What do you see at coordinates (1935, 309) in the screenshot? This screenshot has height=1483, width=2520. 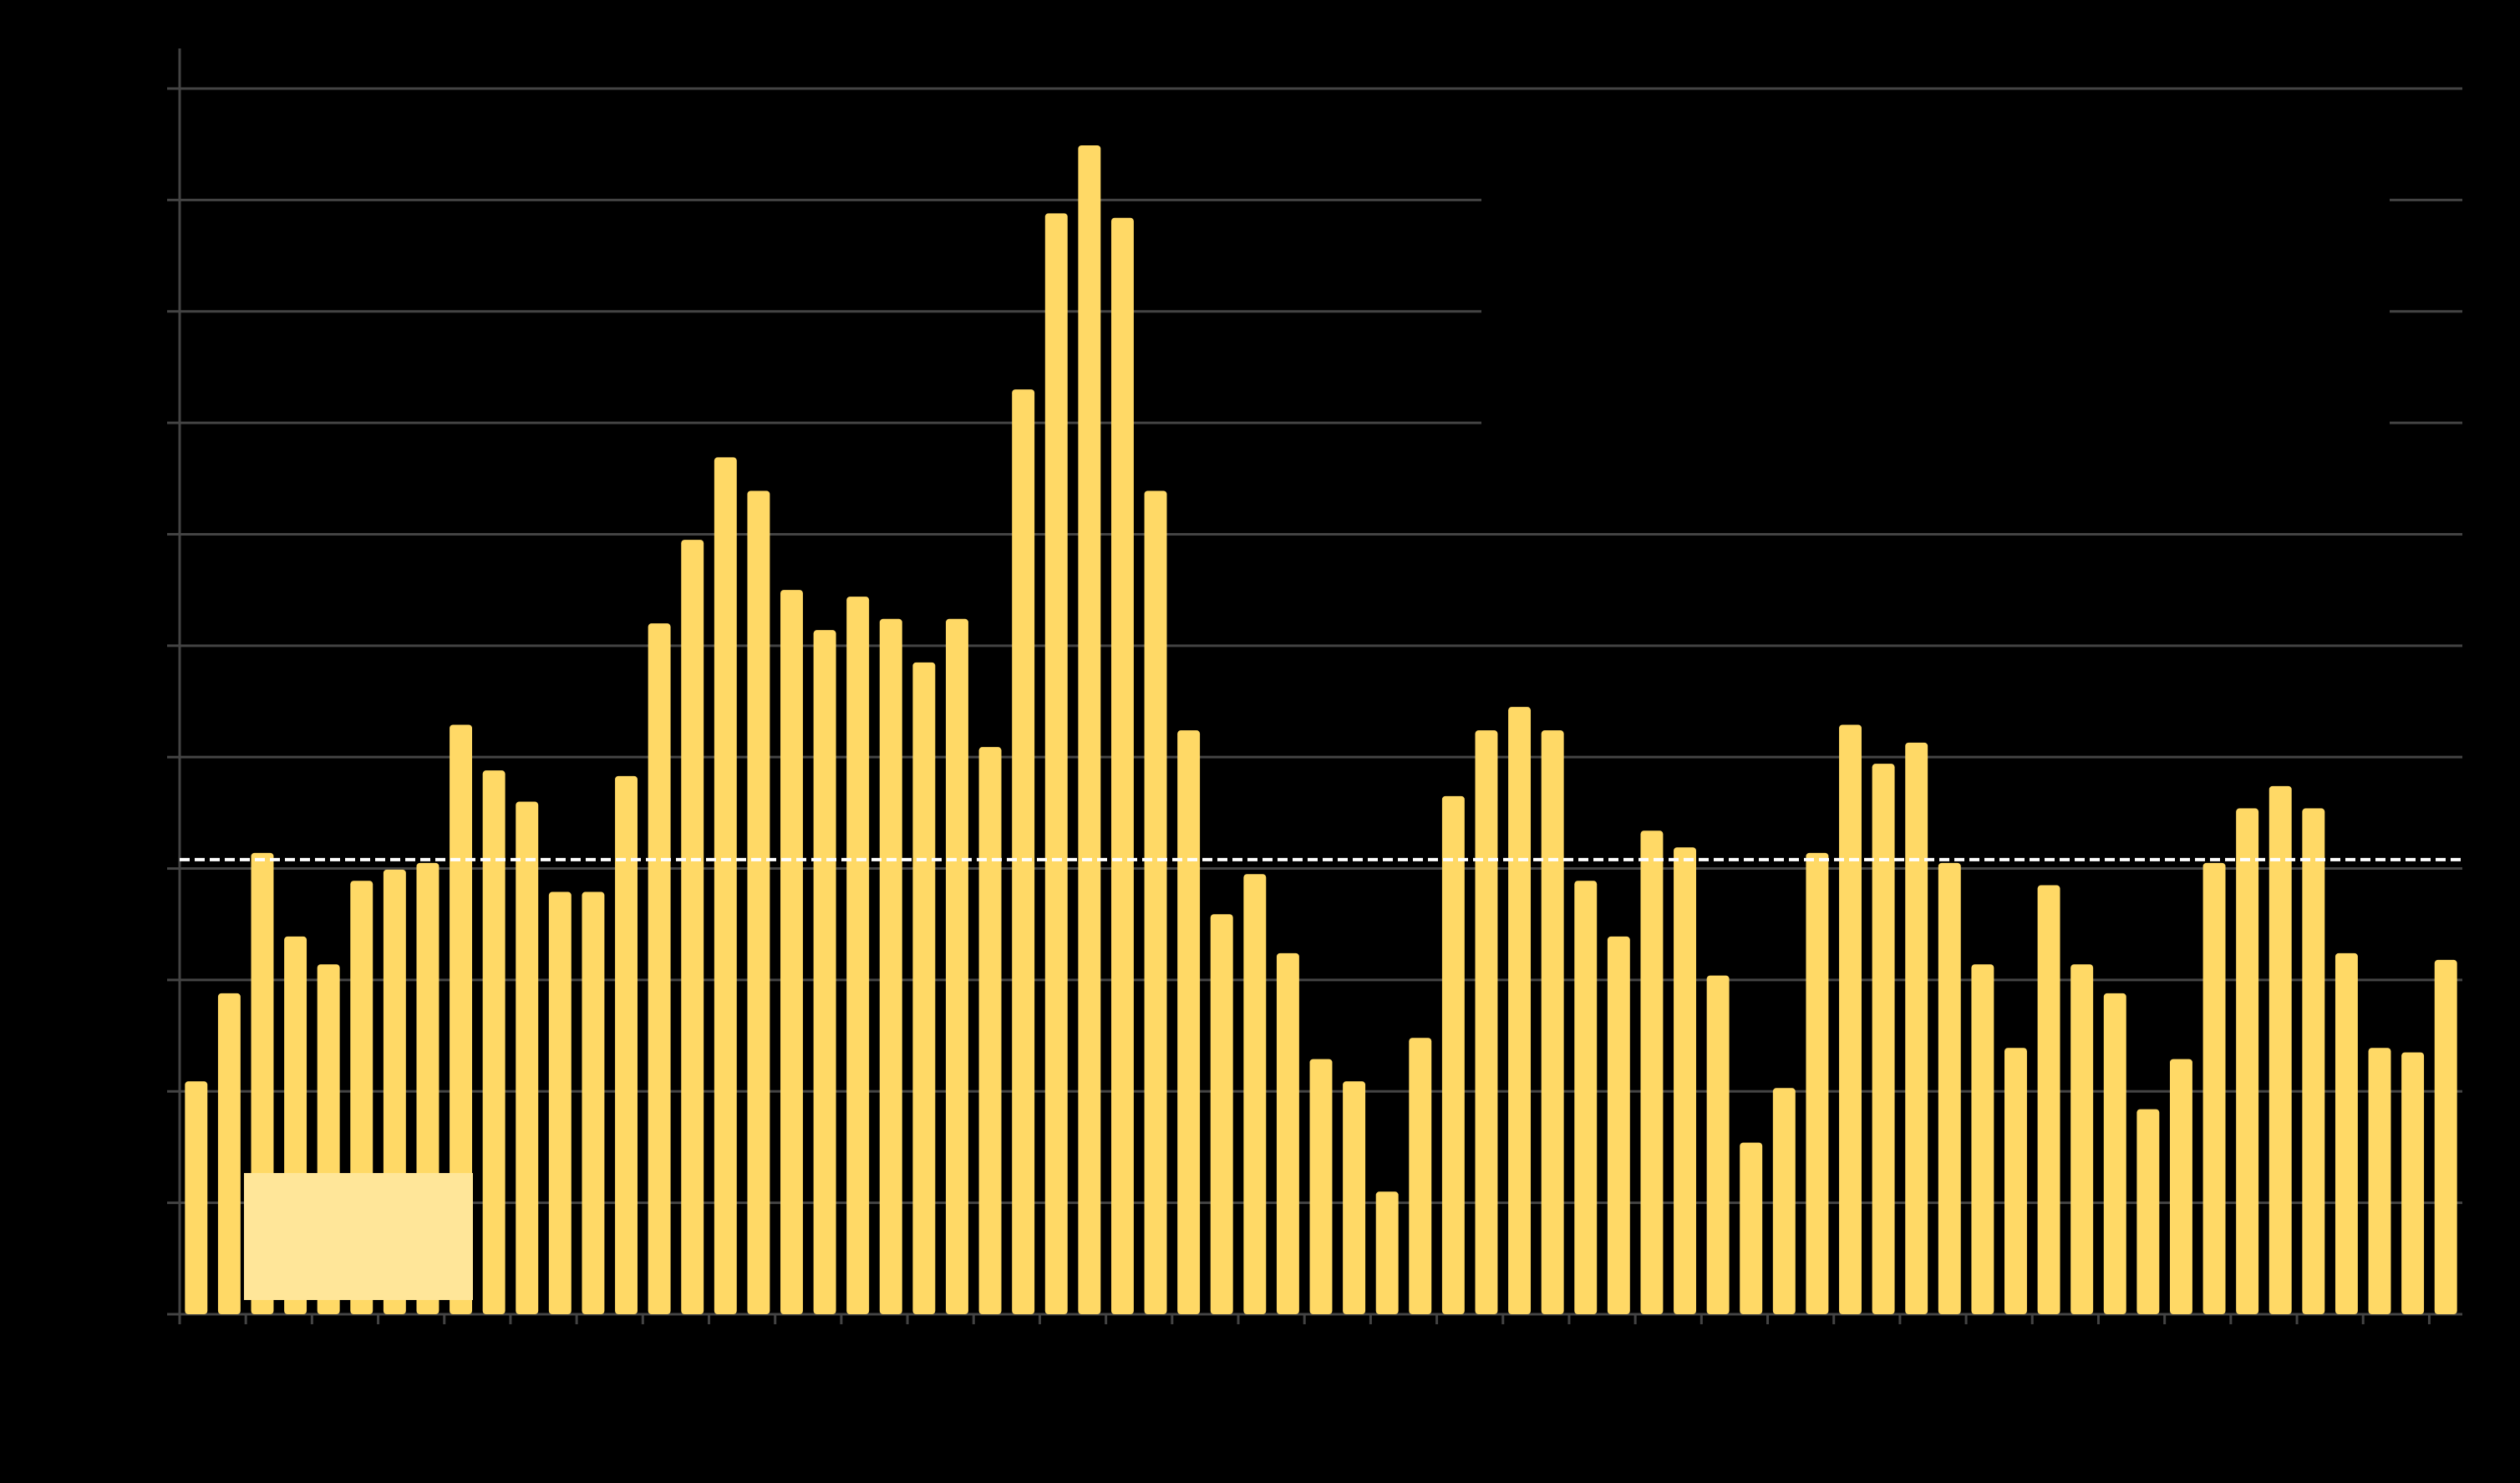 I see `overlay-box` at bounding box center [1935, 309].